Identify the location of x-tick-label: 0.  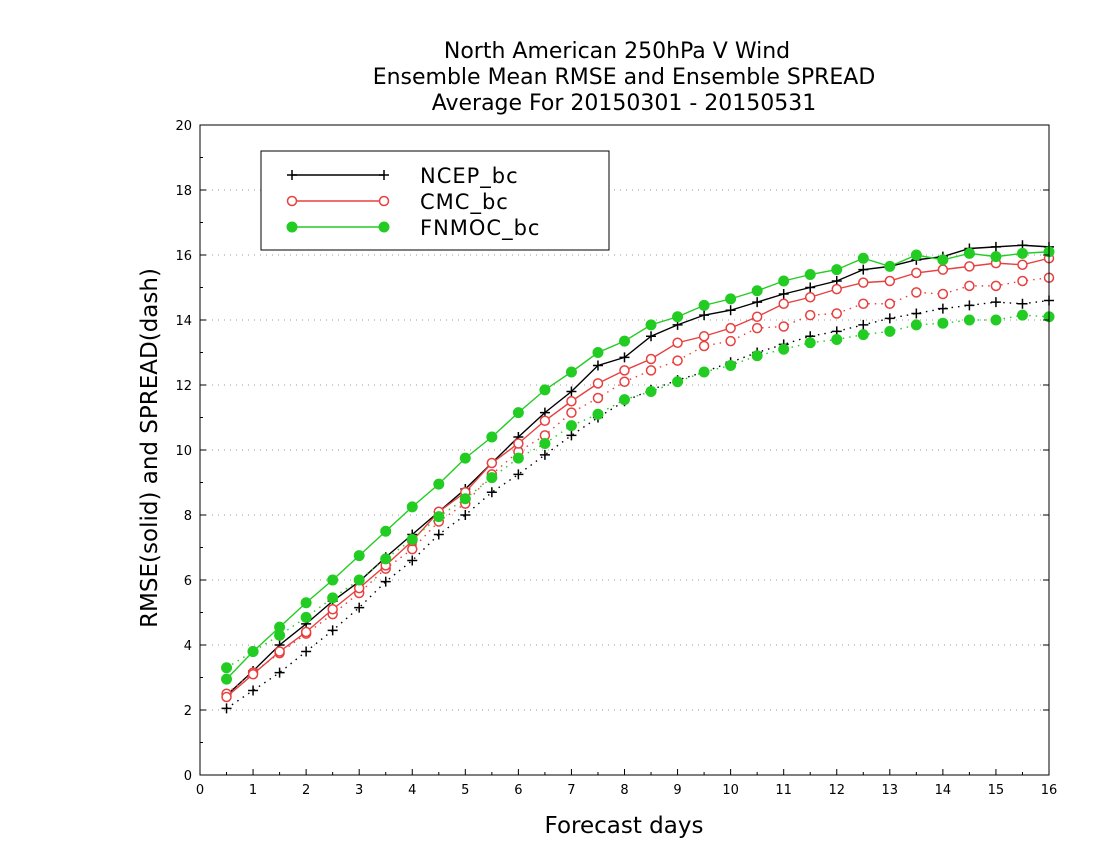
(200, 790).